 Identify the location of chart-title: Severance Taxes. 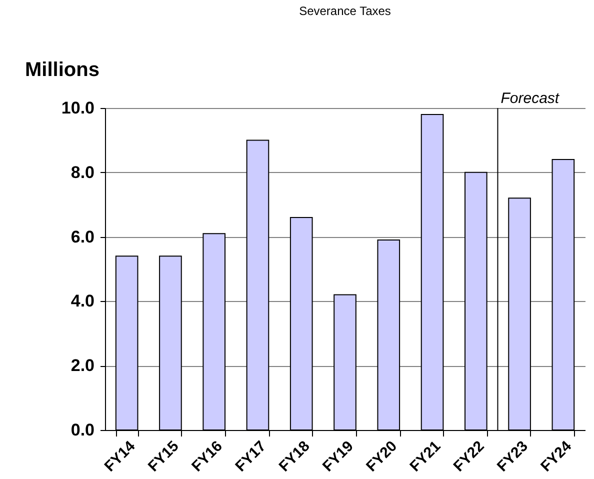
(345, 11).